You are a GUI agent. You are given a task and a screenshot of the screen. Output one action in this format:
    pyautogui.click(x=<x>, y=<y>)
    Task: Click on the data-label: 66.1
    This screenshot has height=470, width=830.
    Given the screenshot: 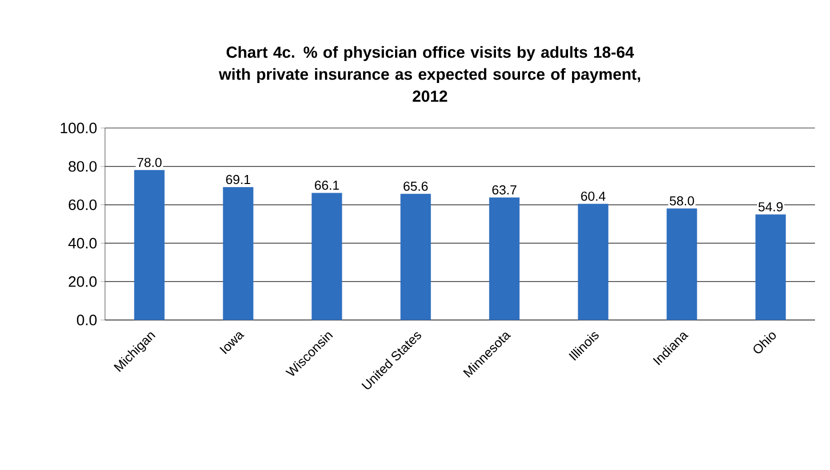 What is the action you would take?
    pyautogui.click(x=326, y=185)
    